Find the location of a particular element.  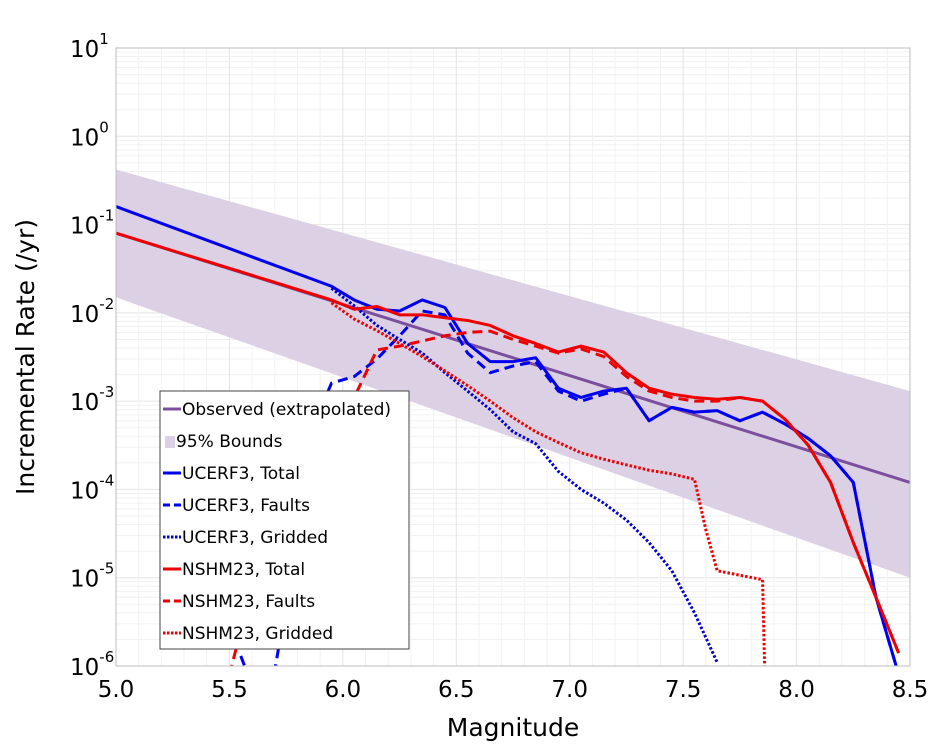

y-tick-labels: 10¹ 10⁰ 10⁻¹ 10⁻² 10⁻³ 10⁻⁴ 10⁻⁵ 10⁻⁶ is located at coordinates (92, 355).